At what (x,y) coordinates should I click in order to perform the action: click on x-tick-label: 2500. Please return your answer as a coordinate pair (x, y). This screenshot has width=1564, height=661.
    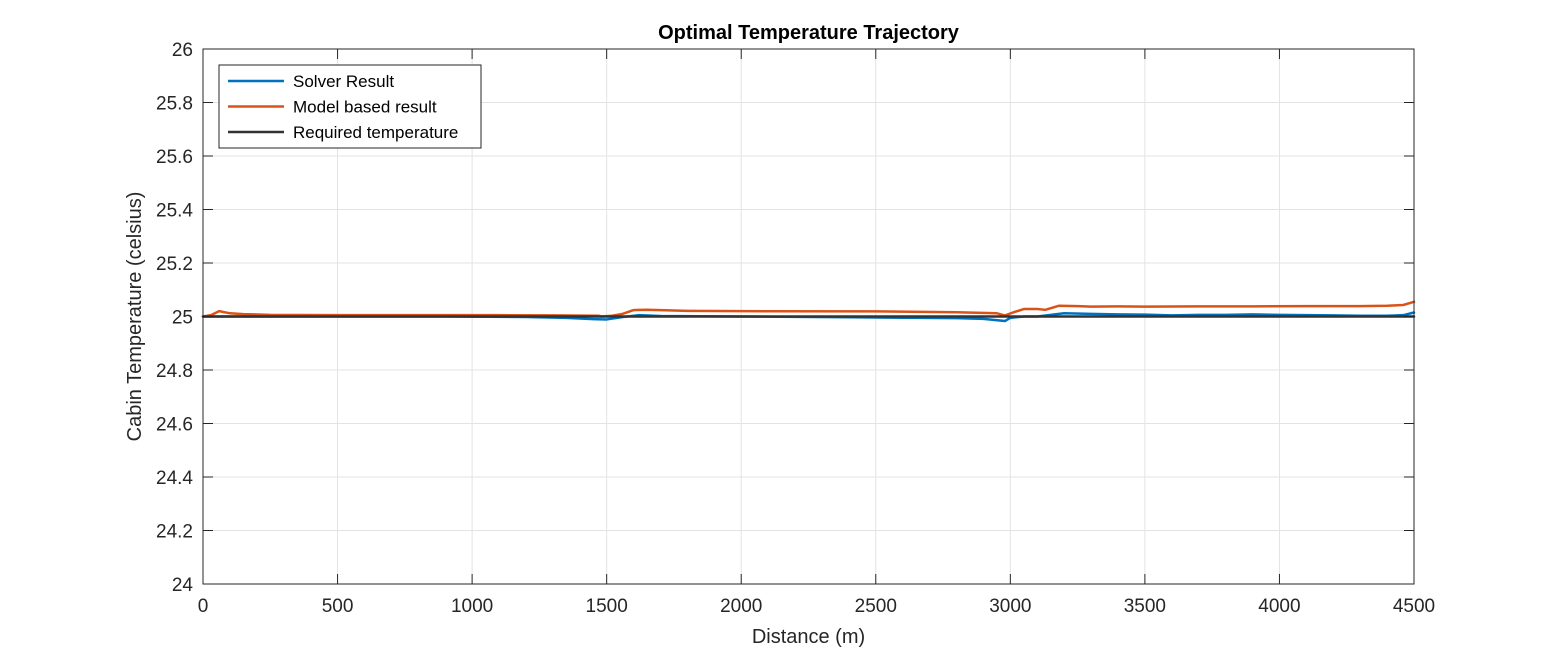
    Looking at the image, I should click on (876, 606).